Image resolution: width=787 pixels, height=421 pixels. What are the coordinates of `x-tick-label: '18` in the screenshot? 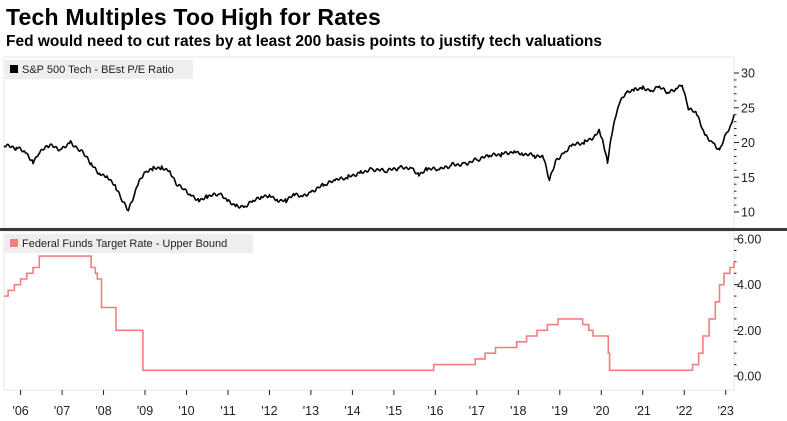 It's located at (518, 411).